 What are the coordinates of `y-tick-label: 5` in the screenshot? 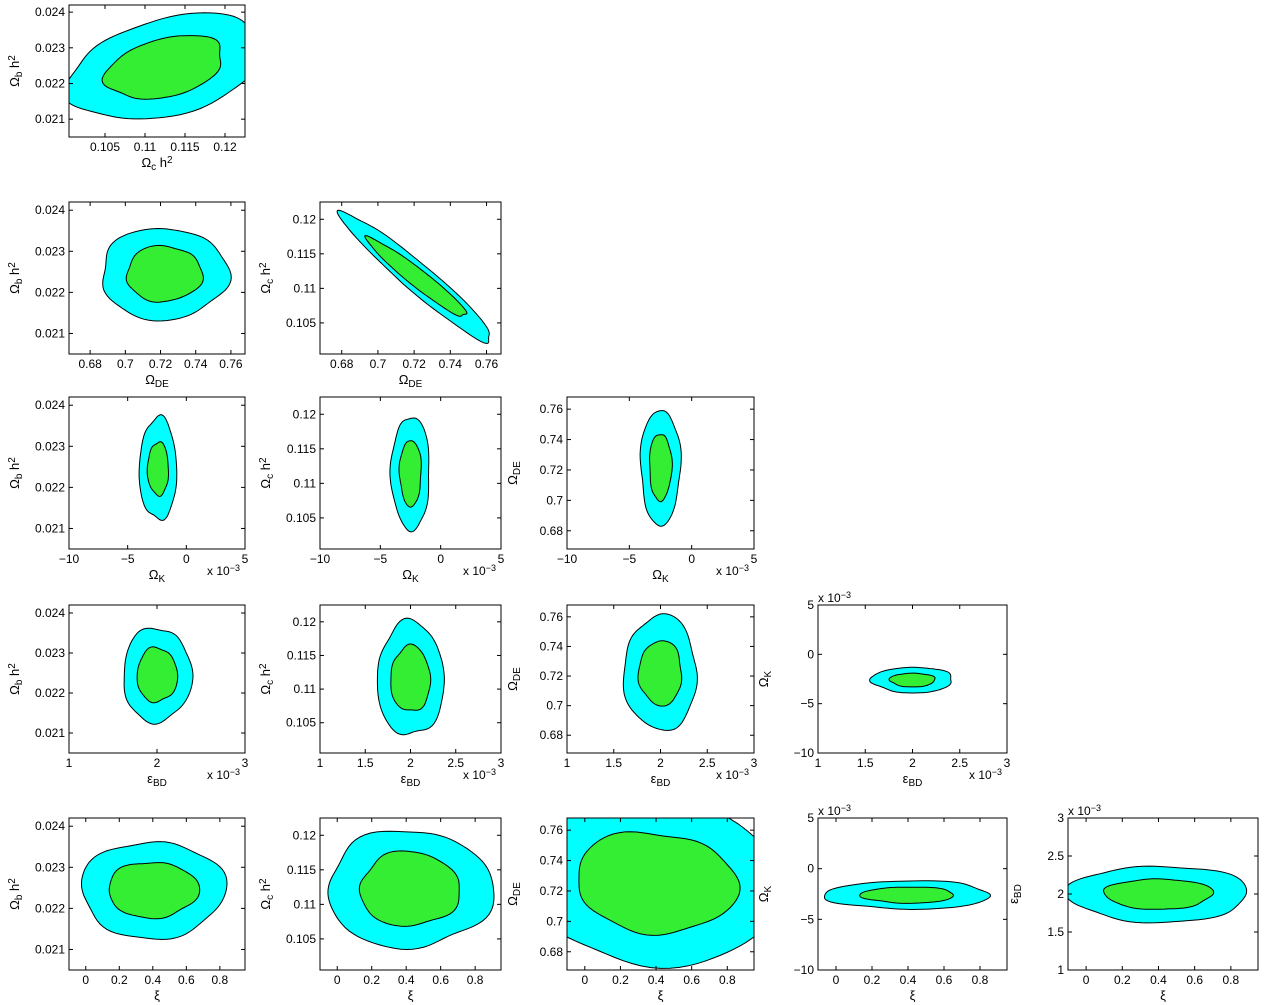 It's located at (810, 818).